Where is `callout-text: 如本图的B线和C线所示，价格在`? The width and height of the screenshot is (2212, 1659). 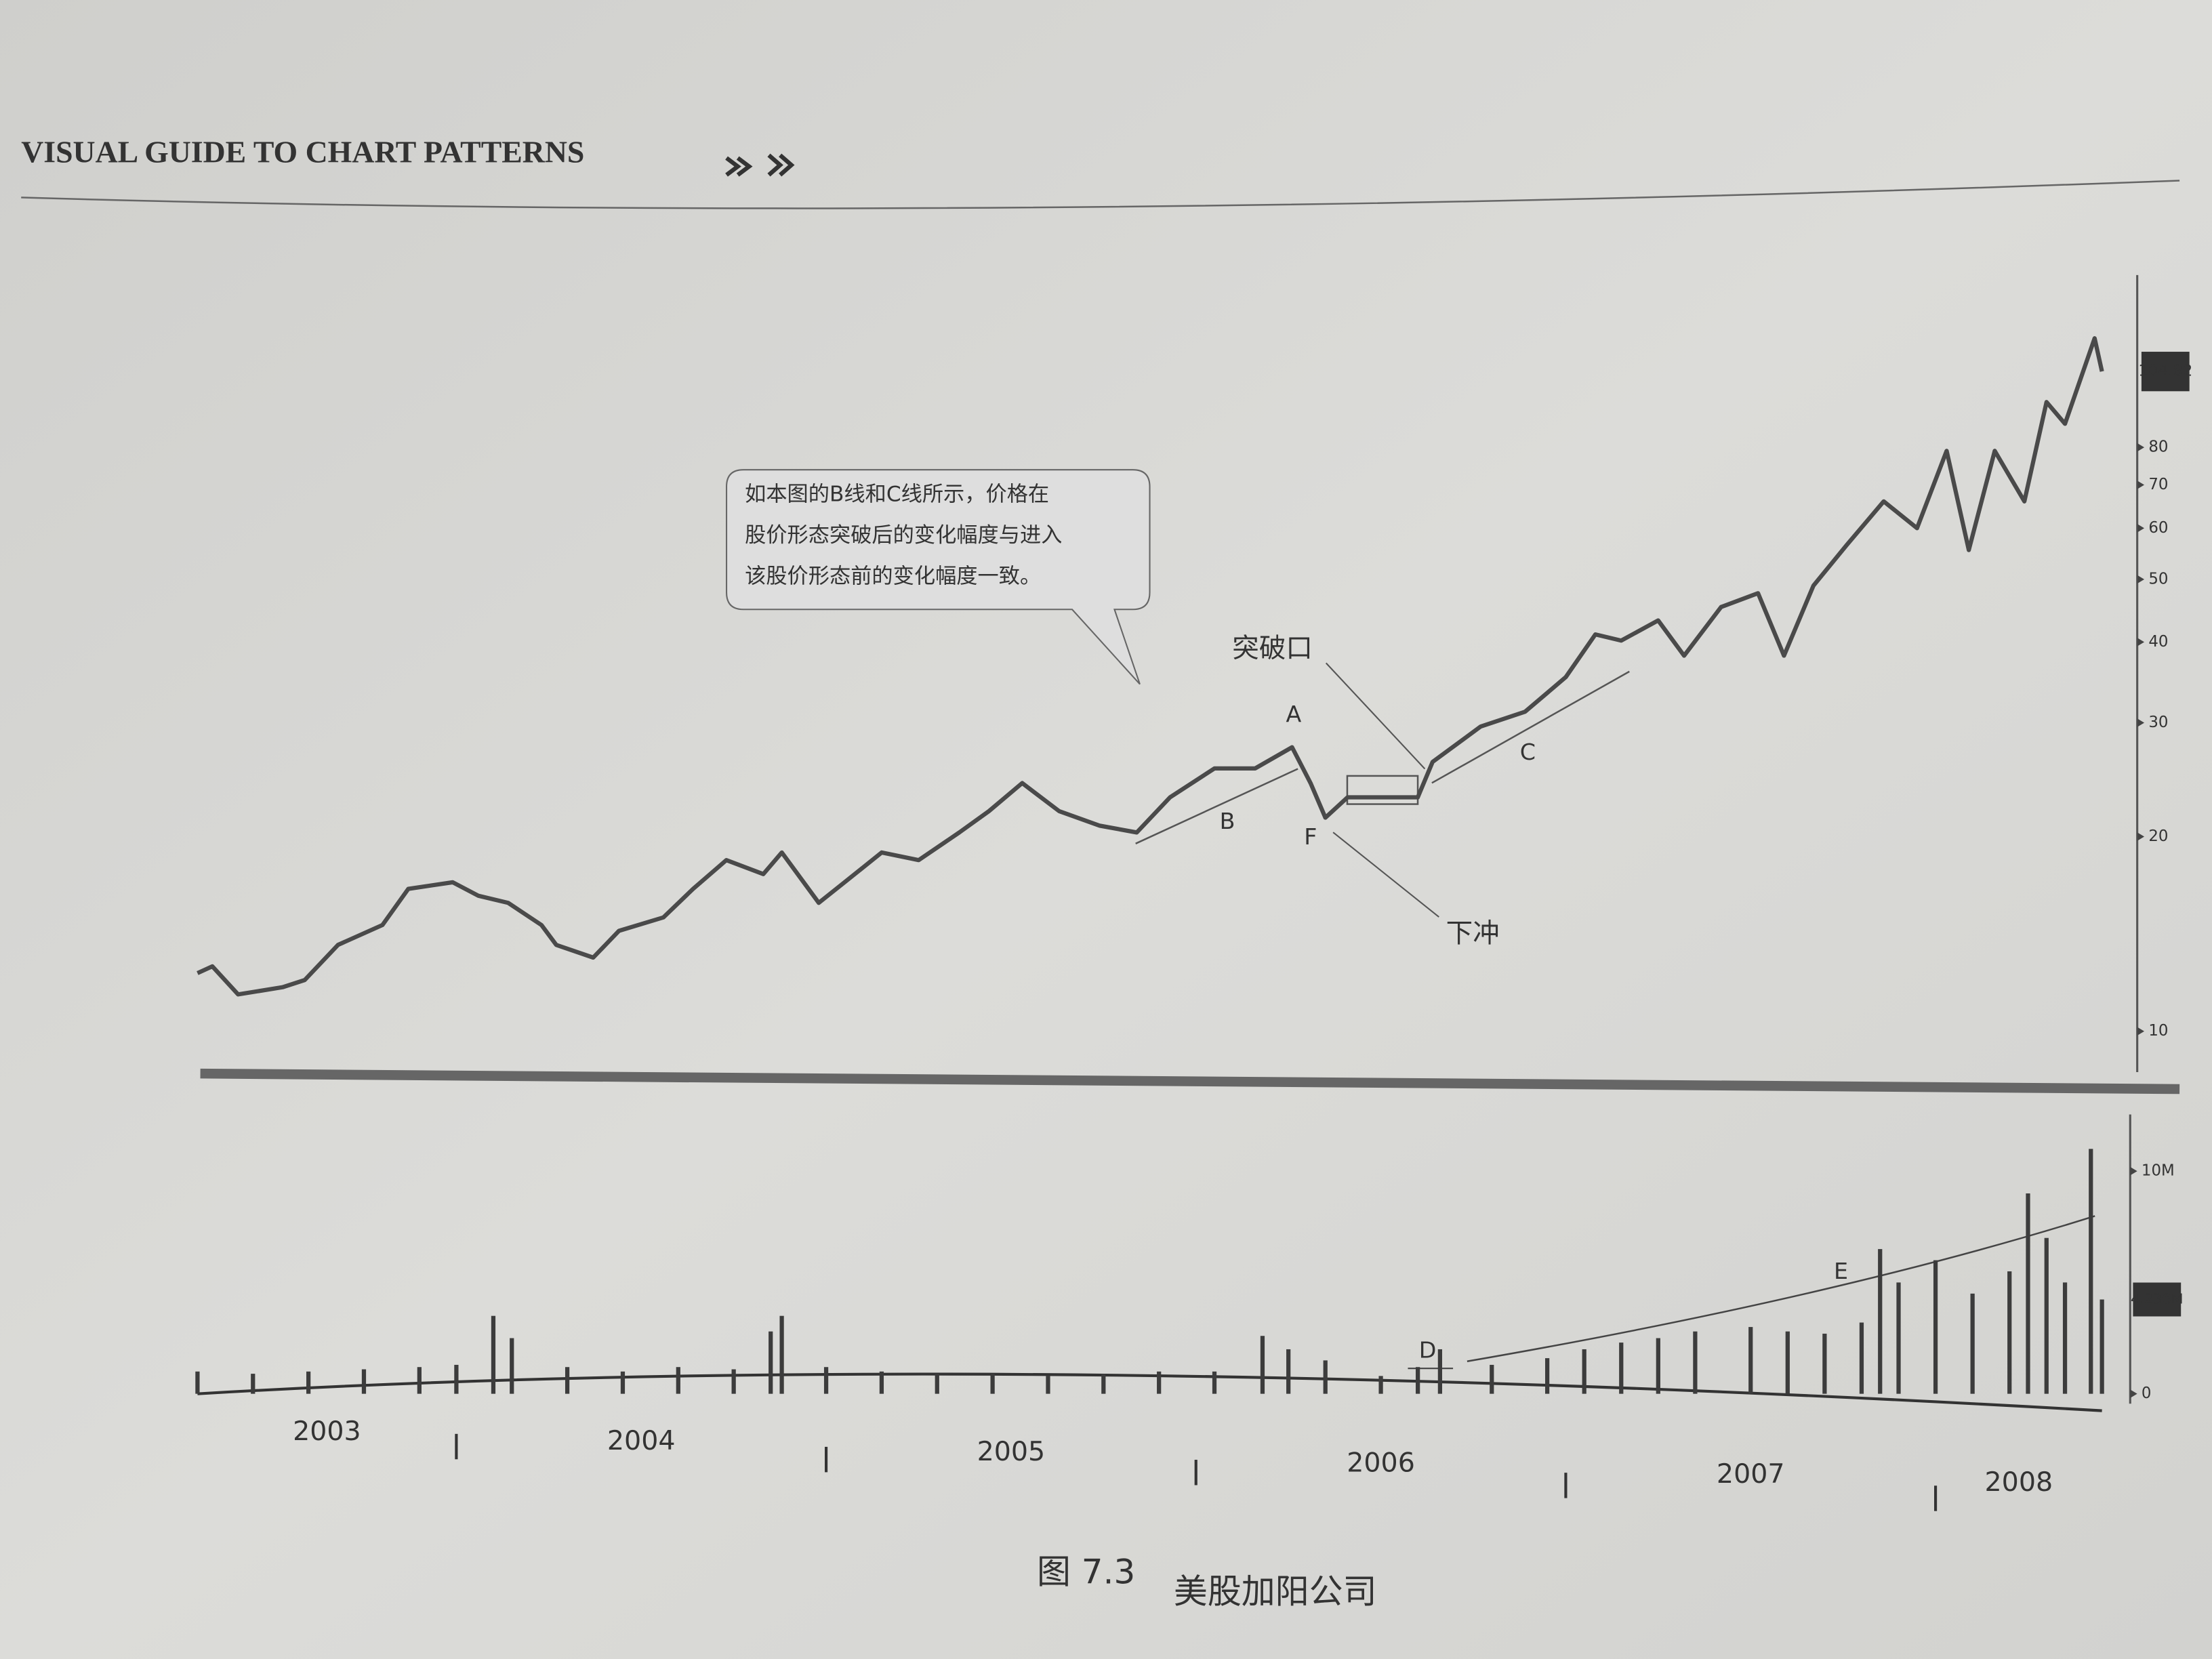
callout-text: 如本图的B线和C线所示，价格在 is located at coordinates (897, 495).